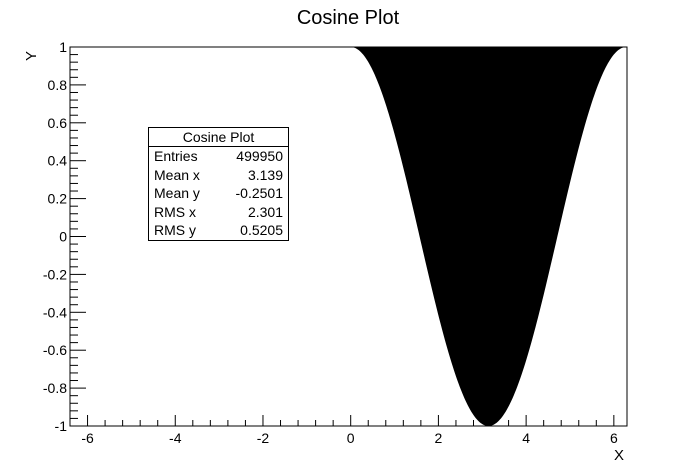  Describe the element at coordinates (176, 156) in the screenshot. I see `stats-label: Entries` at that location.